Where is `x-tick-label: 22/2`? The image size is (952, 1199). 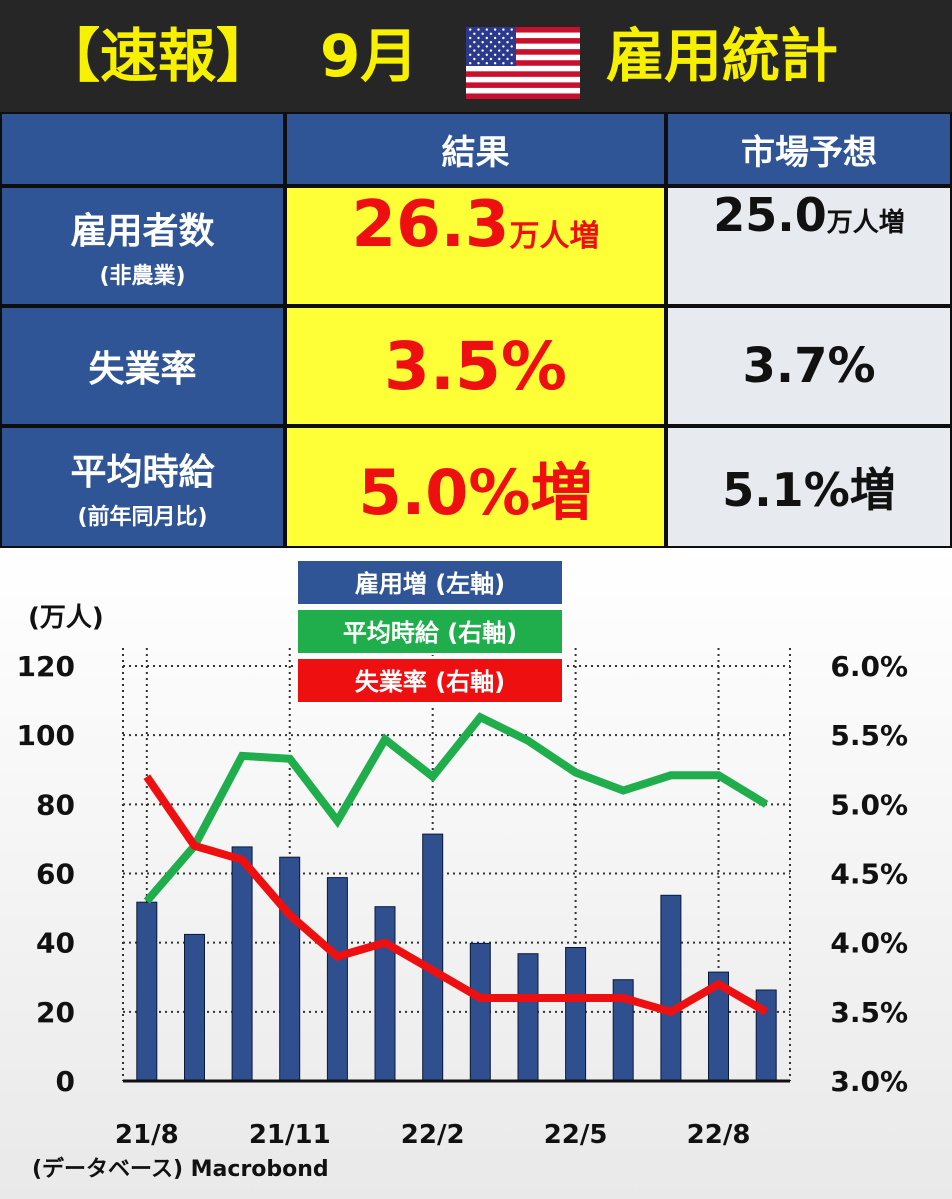 x-tick-label: 22/2 is located at coordinates (433, 1135).